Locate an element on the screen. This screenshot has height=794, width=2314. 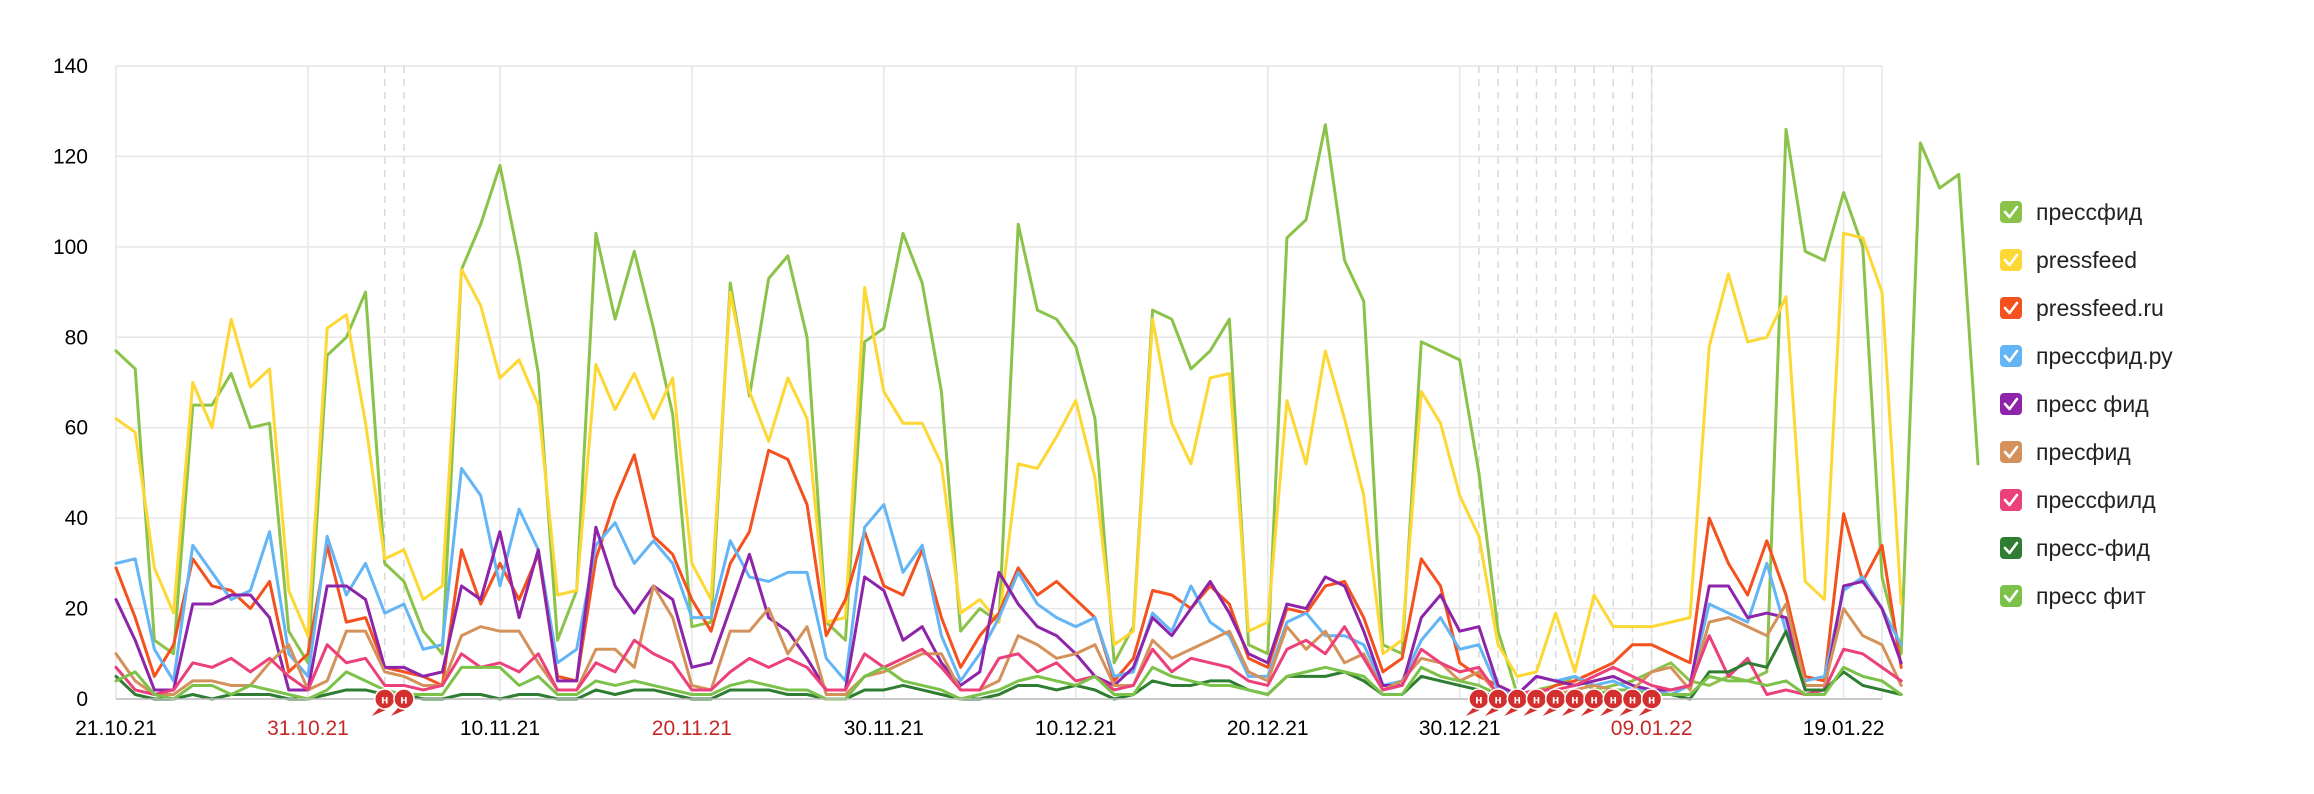
legend-item: pressfeed is located at coordinates (2068, 260).